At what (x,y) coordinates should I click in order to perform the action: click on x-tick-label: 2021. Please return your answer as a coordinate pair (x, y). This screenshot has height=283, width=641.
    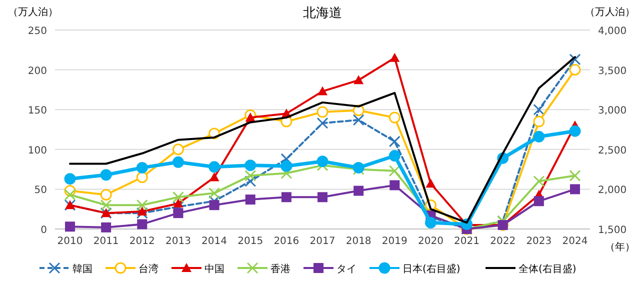
    Looking at the image, I should click on (467, 241).